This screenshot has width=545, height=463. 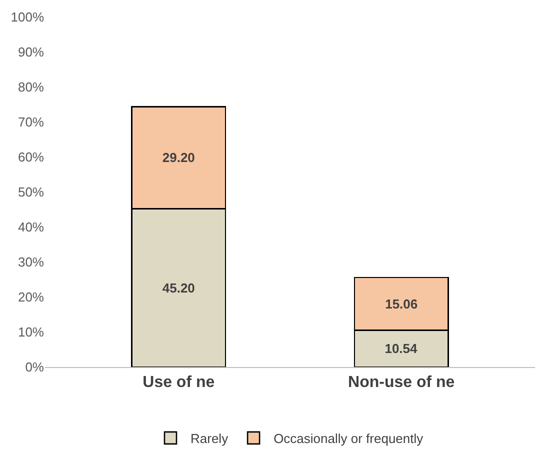 What do you see at coordinates (401, 383) in the screenshot?
I see `x-tick-label: Non-use of ne` at bounding box center [401, 383].